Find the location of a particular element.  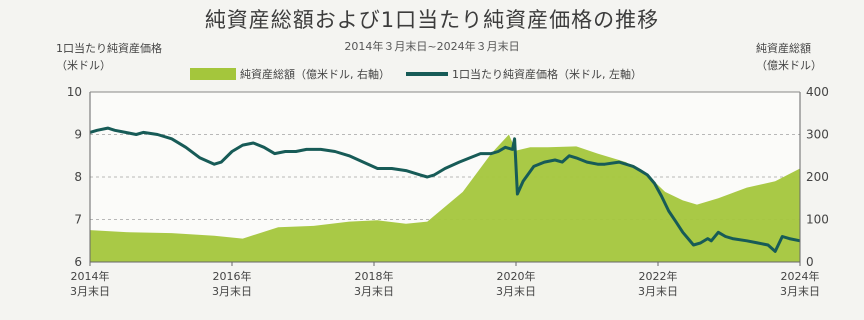

left-axis-title-line-1: 1口当たり純資産価格 is located at coordinates (109, 48).